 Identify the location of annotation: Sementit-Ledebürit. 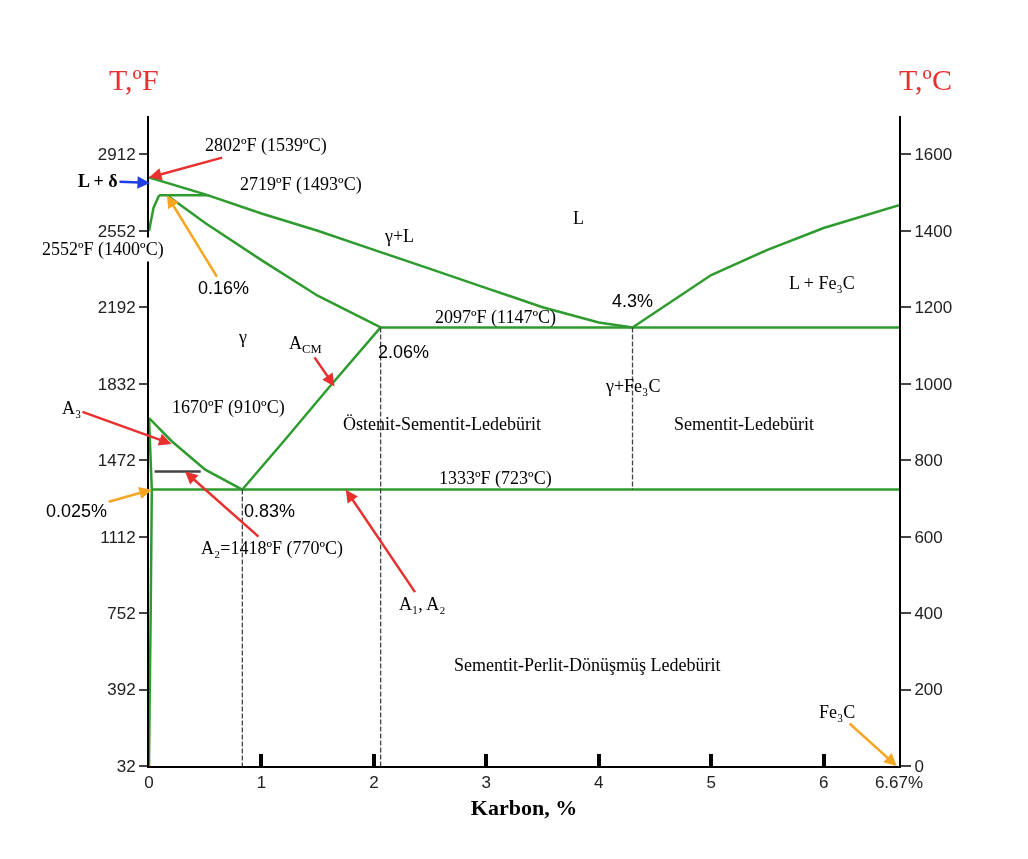
(744, 424).